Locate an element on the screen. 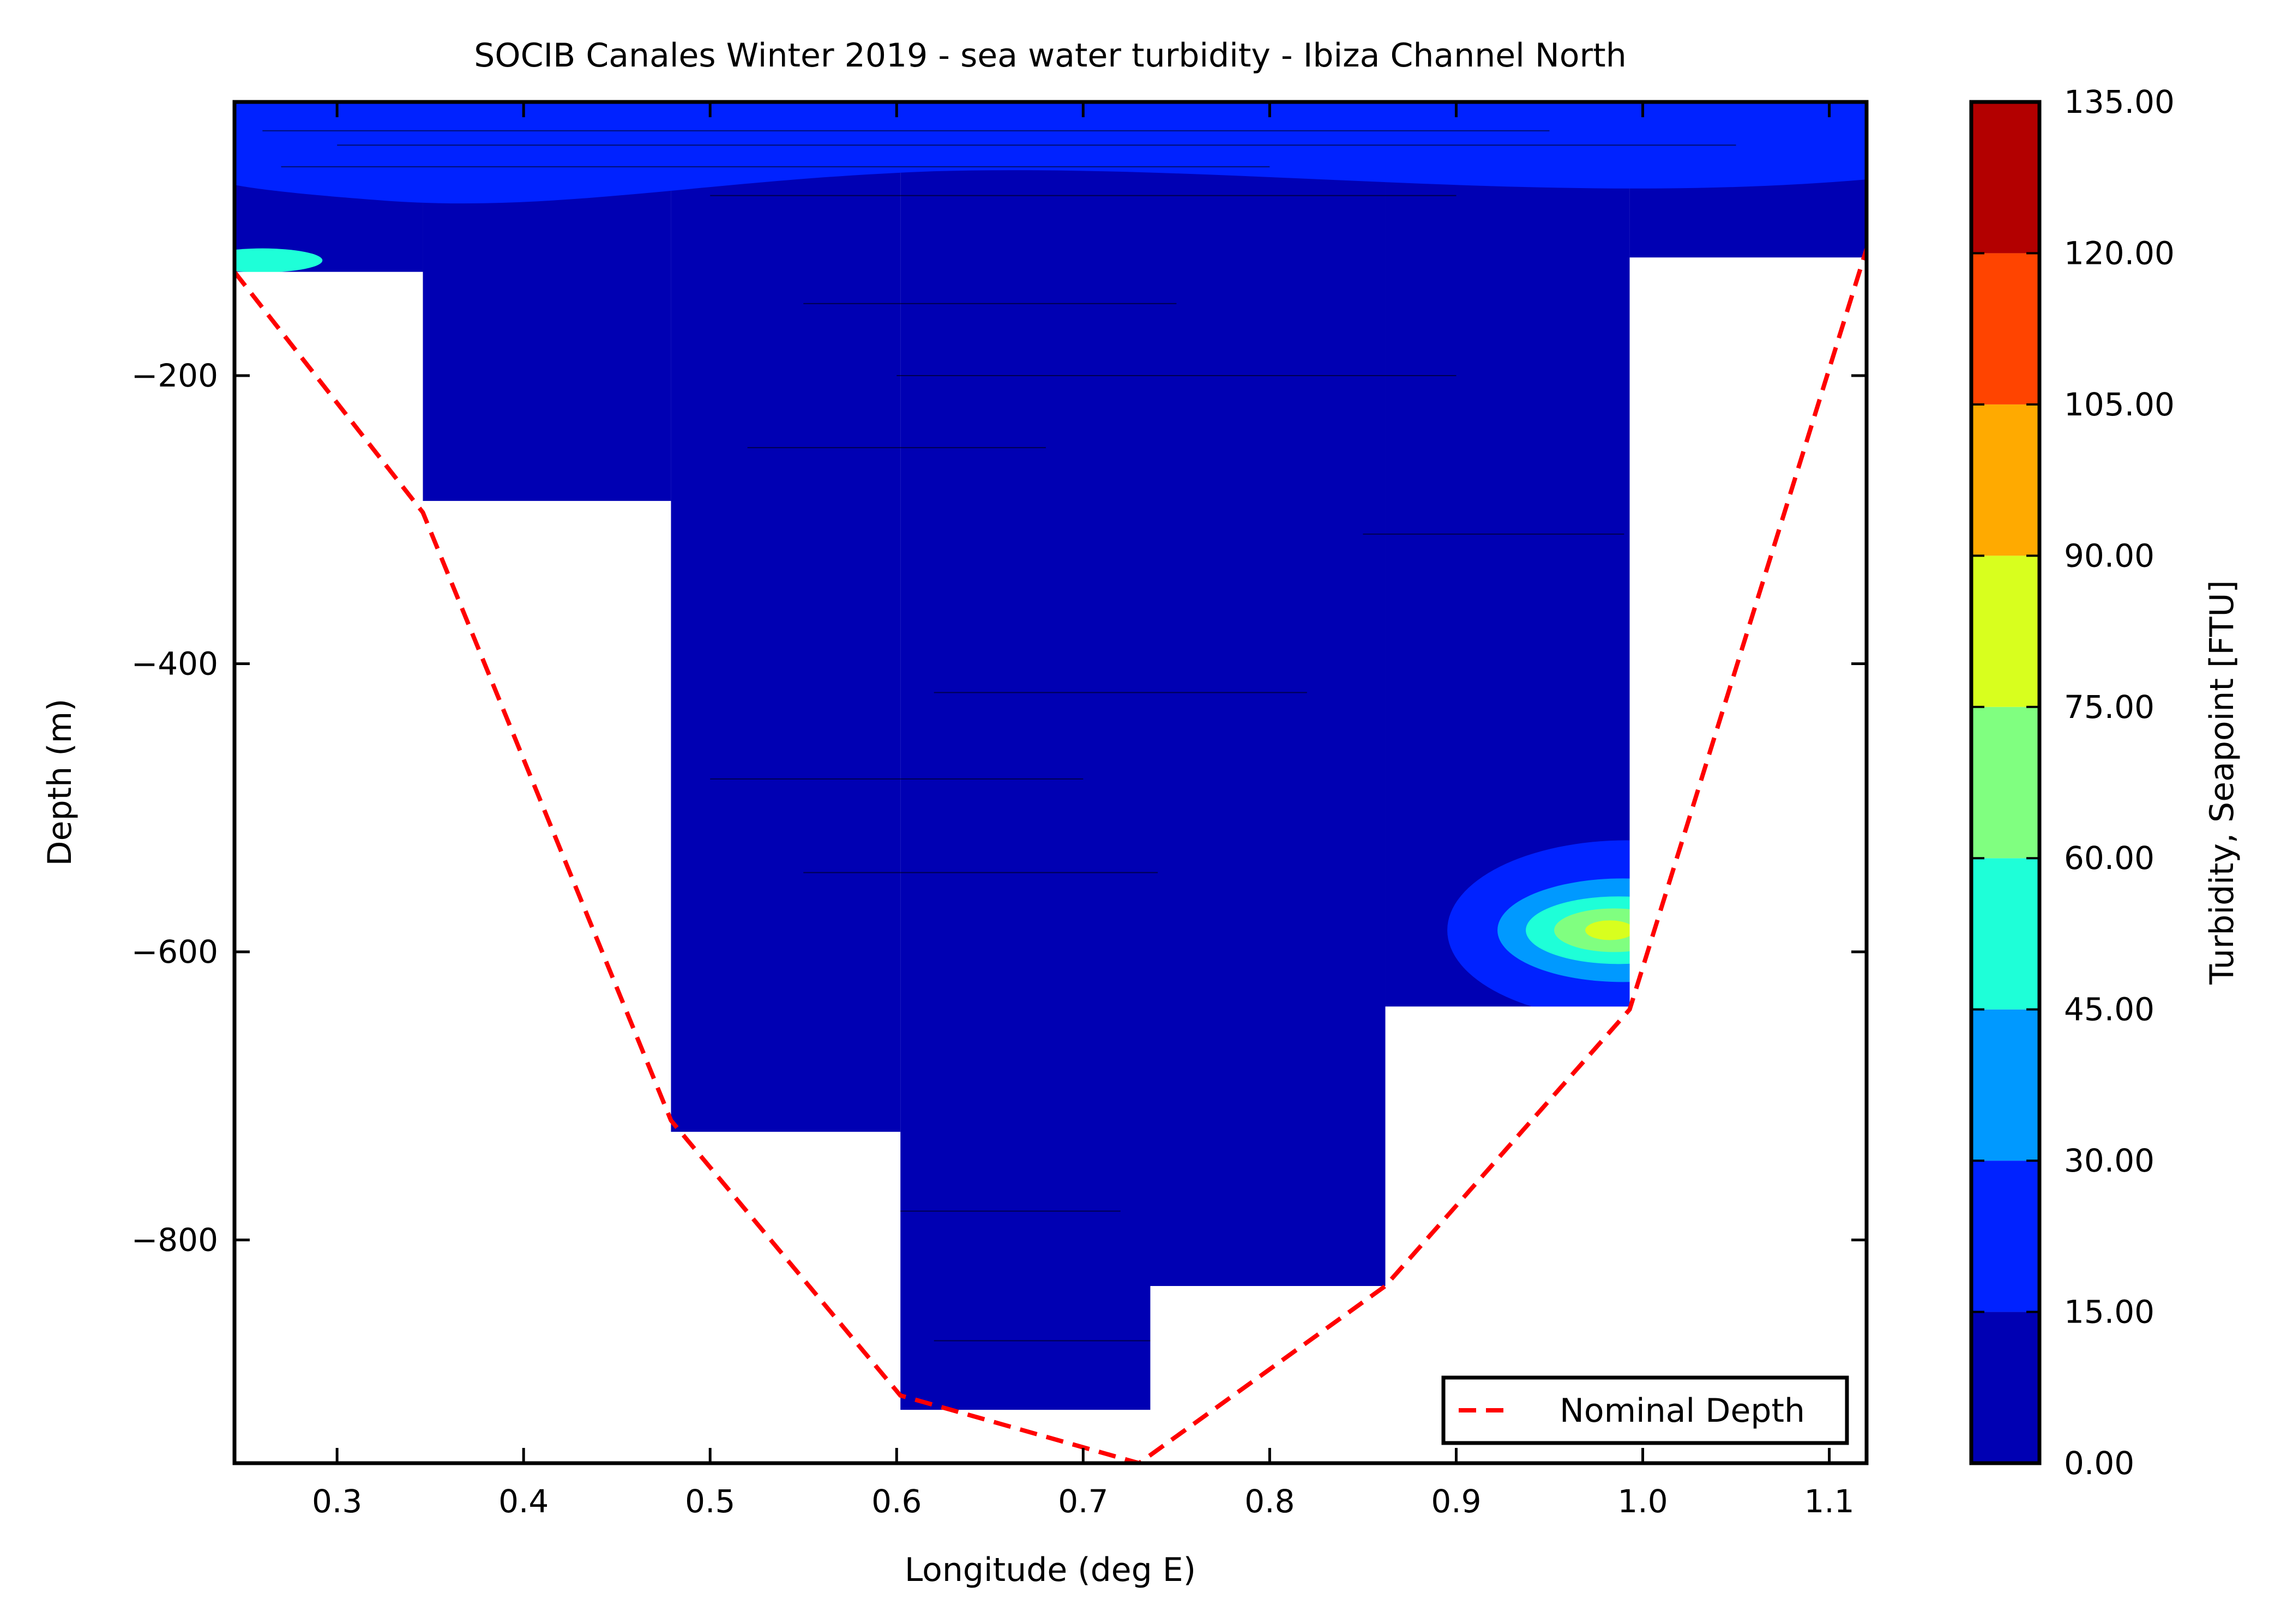  x-axis-label: Longitude (deg E) is located at coordinates (1050, 1570).